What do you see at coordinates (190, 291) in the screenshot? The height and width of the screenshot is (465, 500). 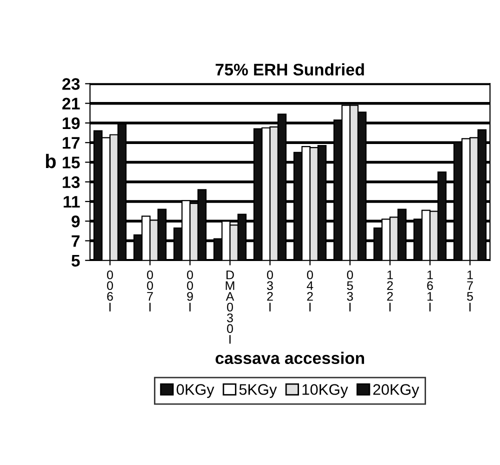 I see `x-tick-label: 009I` at bounding box center [190, 291].